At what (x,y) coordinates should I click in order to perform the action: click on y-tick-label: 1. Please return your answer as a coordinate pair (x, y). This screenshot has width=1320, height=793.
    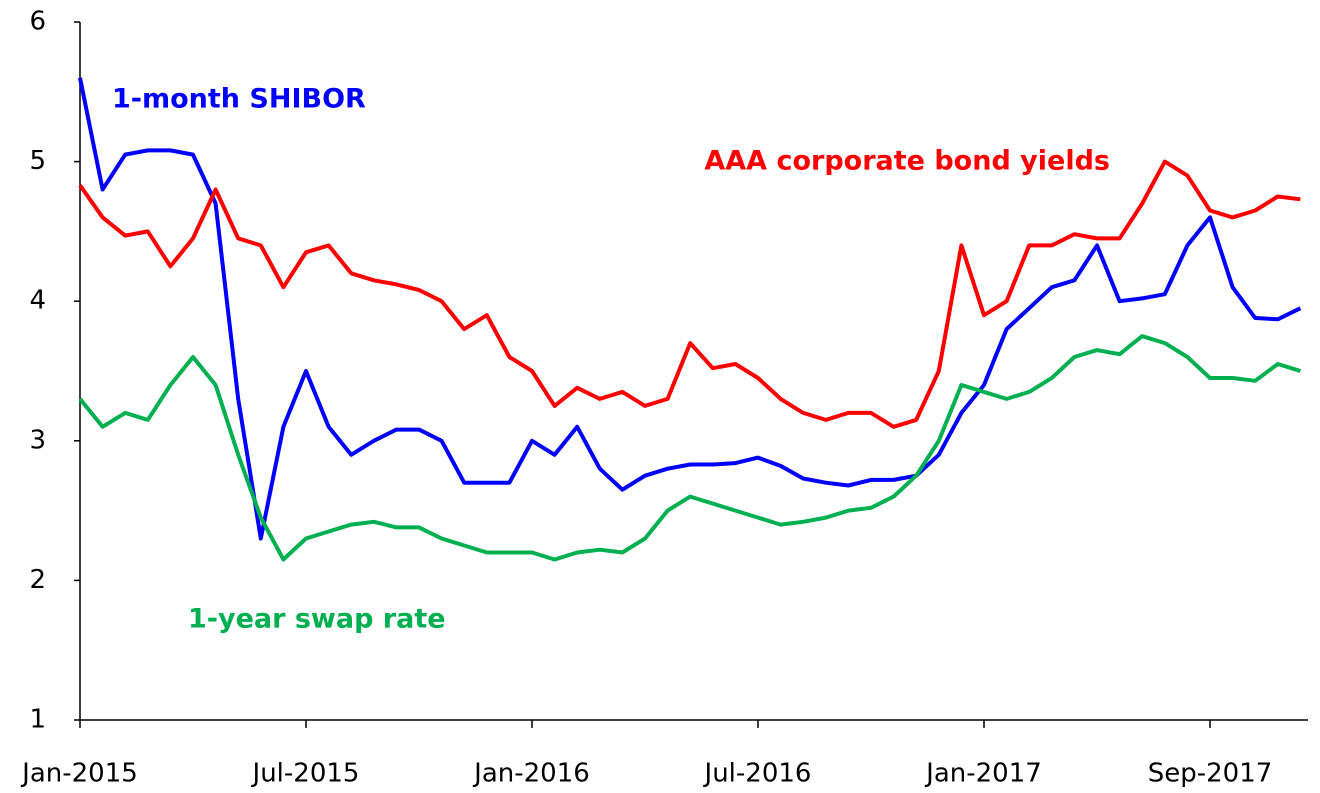
    Looking at the image, I should click on (37, 720).